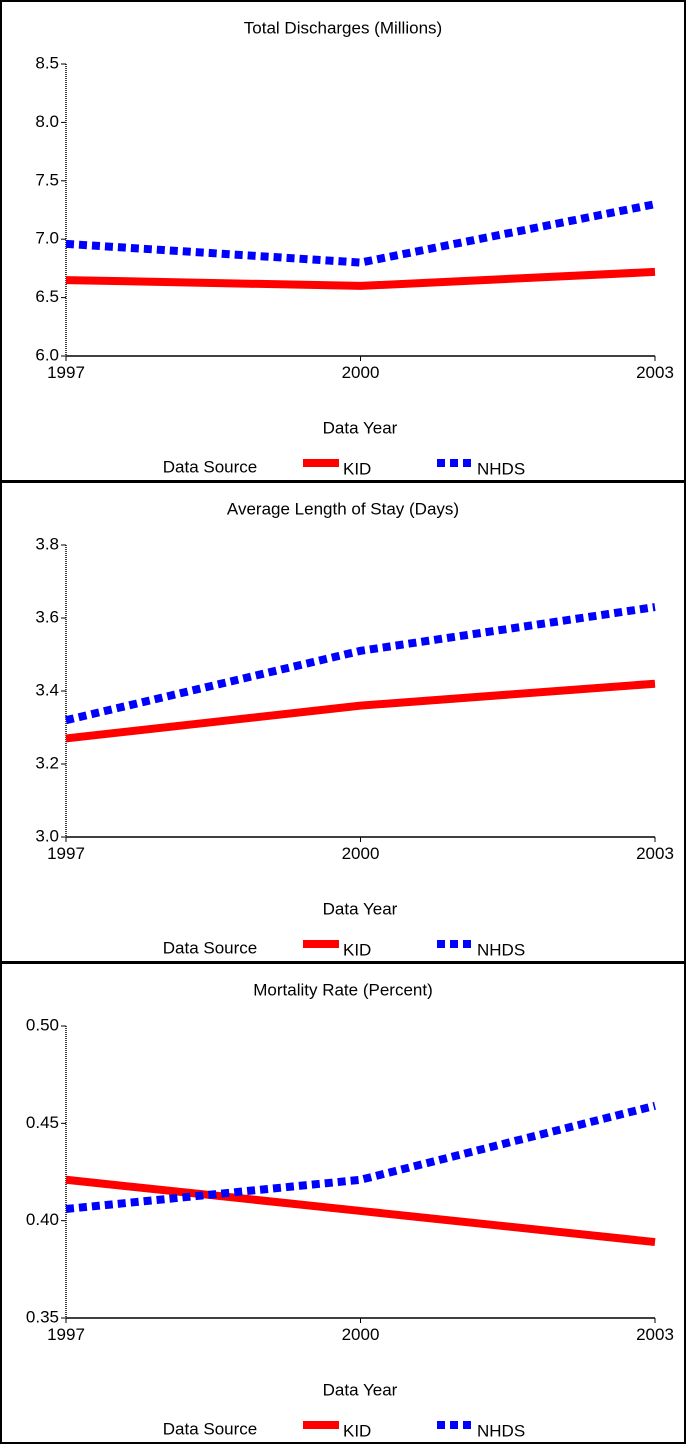 Image resolution: width=686 pixels, height=1446 pixels. What do you see at coordinates (47, 543) in the screenshot?
I see `y-tick-label: 3.8` at bounding box center [47, 543].